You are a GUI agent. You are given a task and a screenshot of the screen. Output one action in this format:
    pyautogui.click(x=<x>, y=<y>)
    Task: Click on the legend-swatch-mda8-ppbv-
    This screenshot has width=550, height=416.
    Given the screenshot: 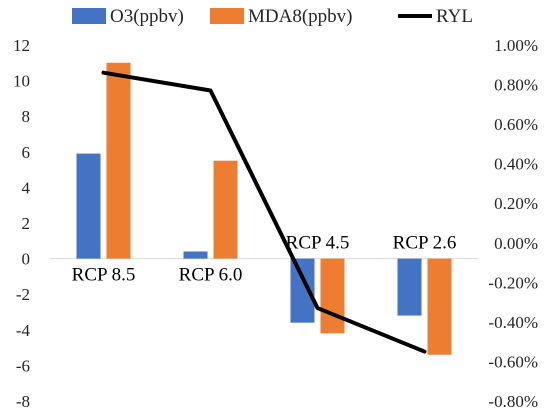 What is the action you would take?
    pyautogui.click(x=227, y=16)
    